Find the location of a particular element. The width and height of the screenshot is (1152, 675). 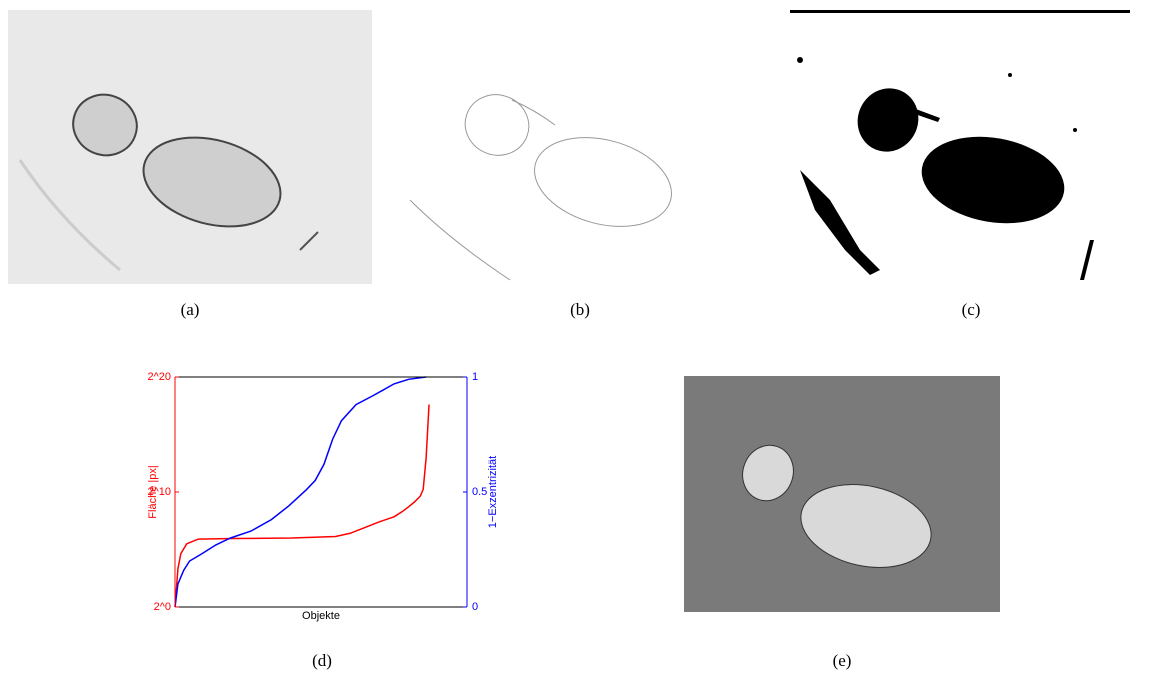

image-e is located at coordinates (842, 494).